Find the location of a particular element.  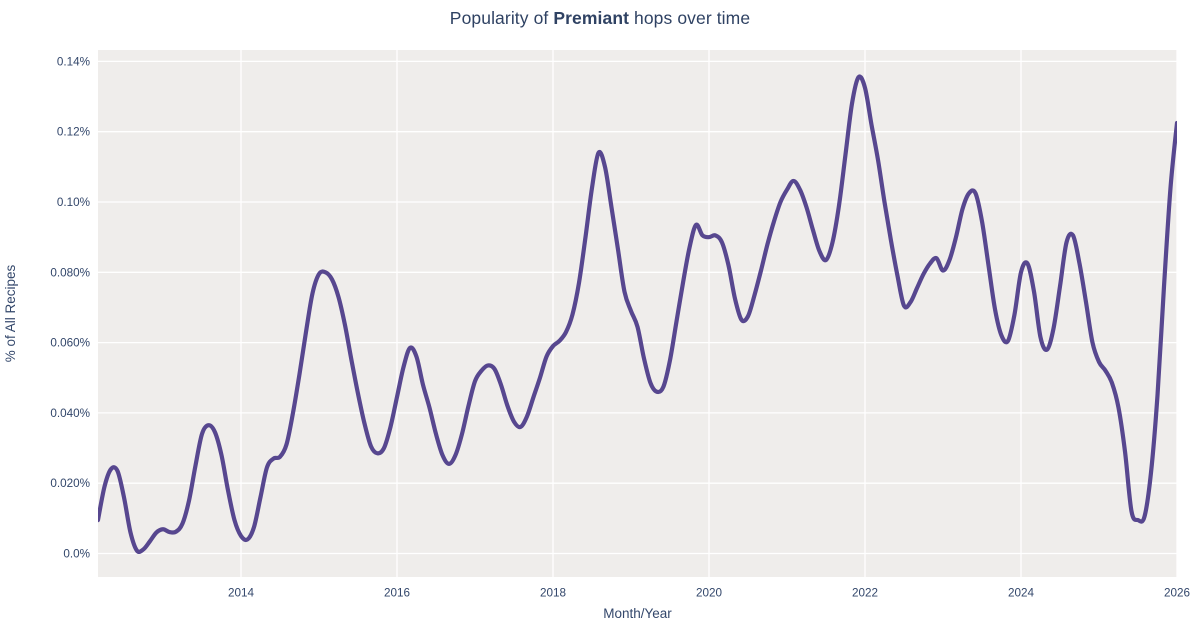

chart-title: Popularity of Premiant hops over time is located at coordinates (600, 18).